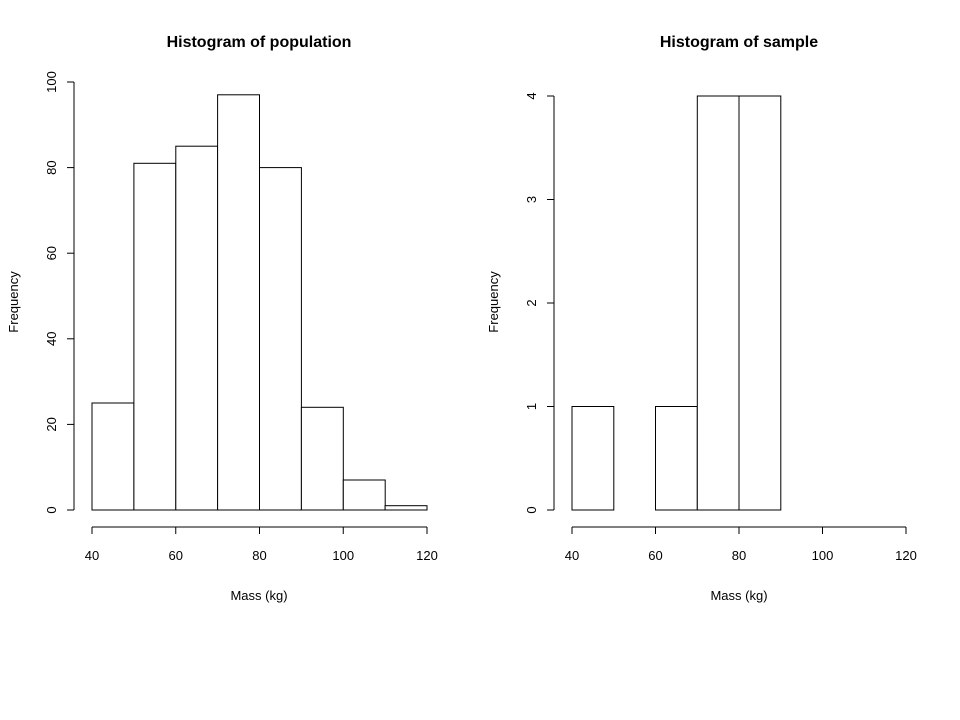 The height and width of the screenshot is (720, 960). What do you see at coordinates (531, 302) in the screenshot?
I see `sample-y-tick-label: 2` at bounding box center [531, 302].